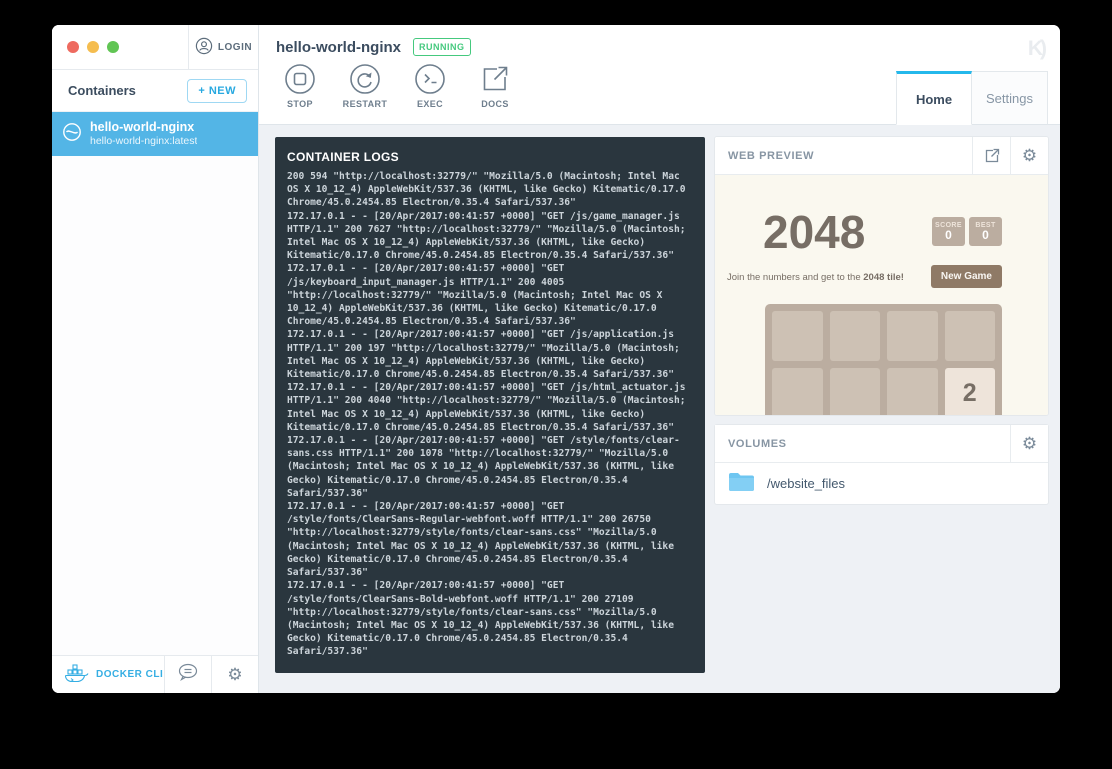 The width and height of the screenshot is (1112, 769). Describe the element at coordinates (234, 674) in the screenshot. I see `preferences-button: ⚙` at that location.